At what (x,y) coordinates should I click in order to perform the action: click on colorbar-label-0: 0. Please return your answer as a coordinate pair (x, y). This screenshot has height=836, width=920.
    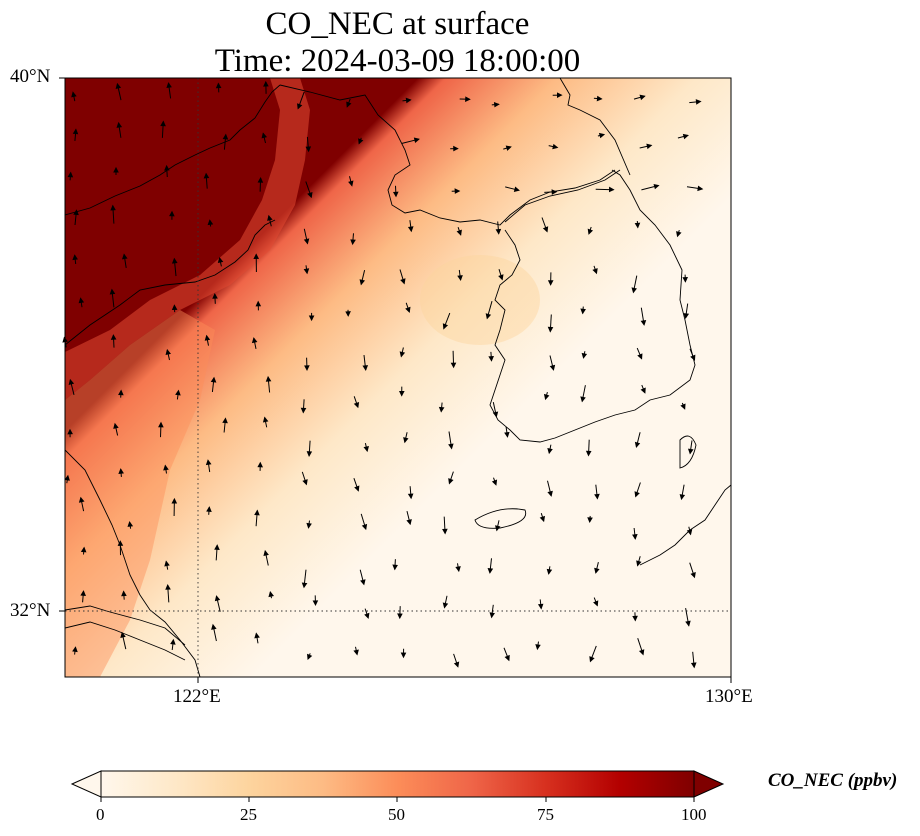
    Looking at the image, I should click on (100, 814).